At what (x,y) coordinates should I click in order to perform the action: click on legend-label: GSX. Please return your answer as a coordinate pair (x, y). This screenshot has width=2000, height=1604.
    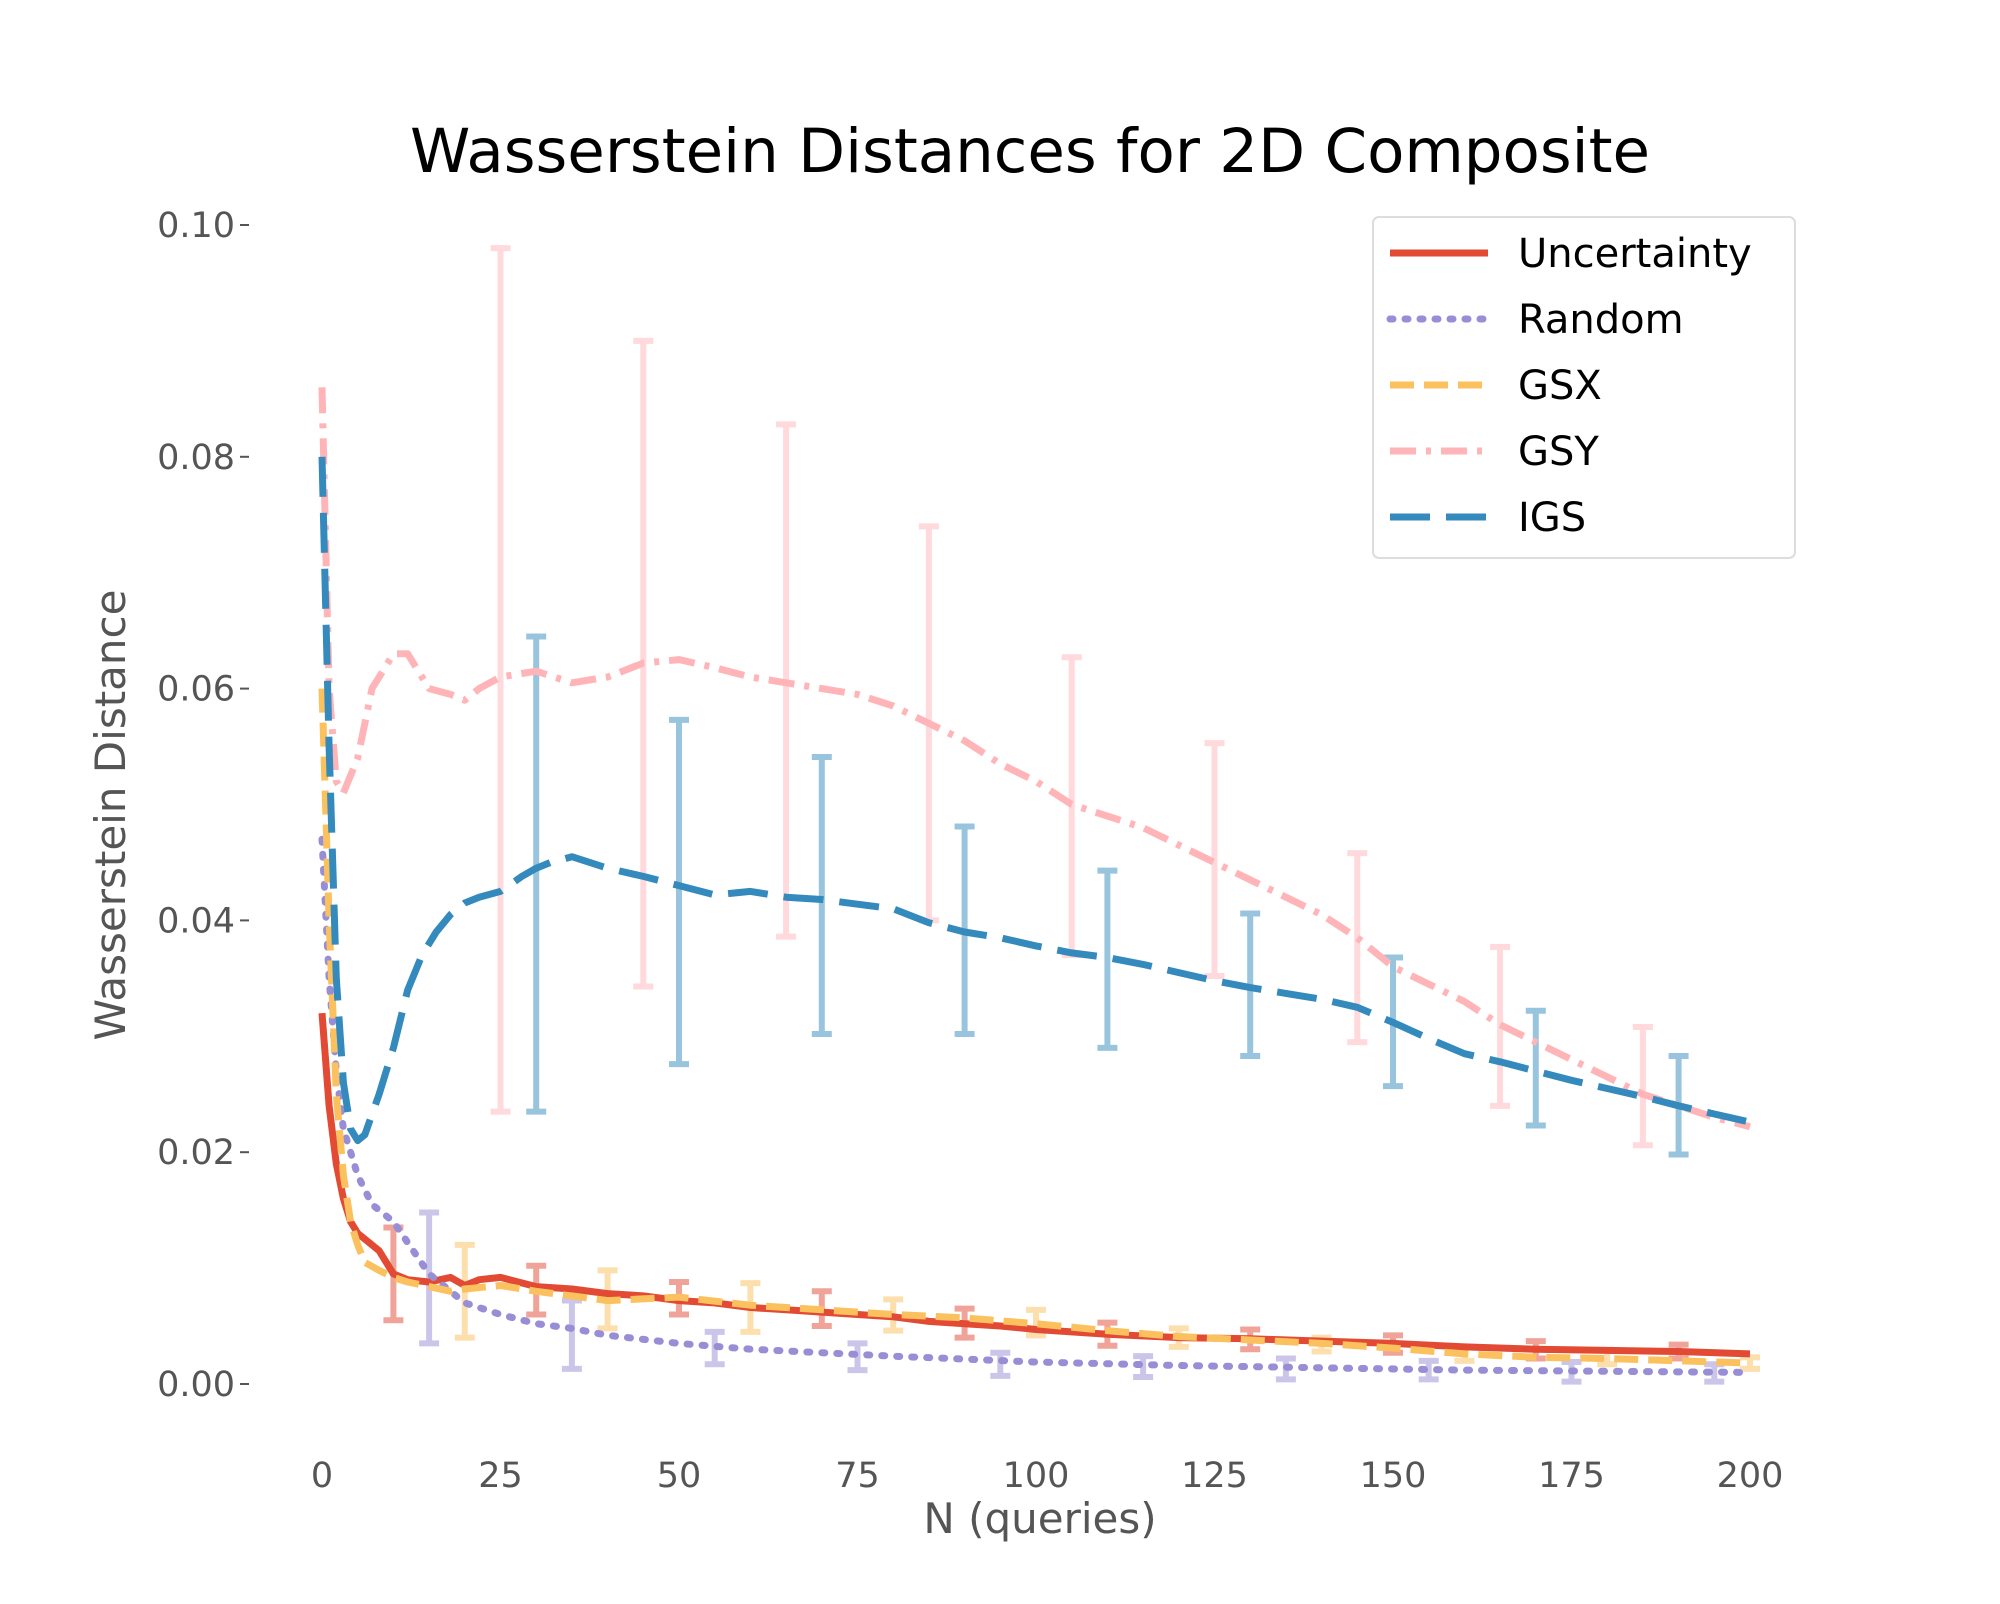
    Looking at the image, I should click on (1560, 386).